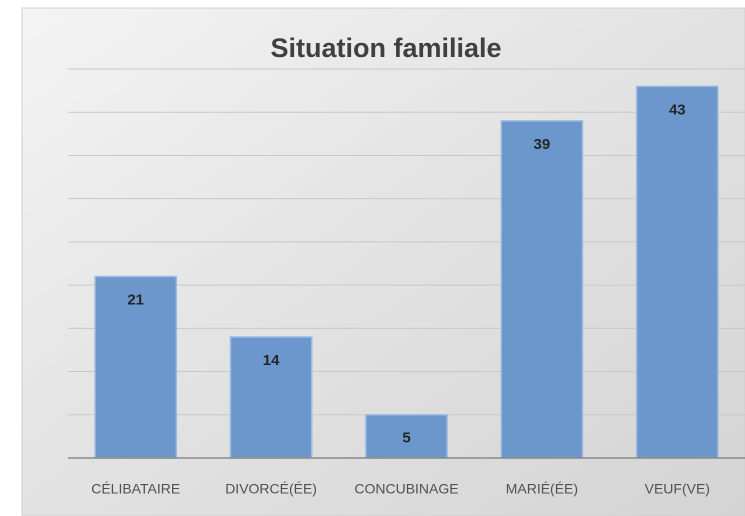 The height and width of the screenshot is (516, 745). I want to click on x-tick-label: CONCUBINAGE, so click(406, 489).